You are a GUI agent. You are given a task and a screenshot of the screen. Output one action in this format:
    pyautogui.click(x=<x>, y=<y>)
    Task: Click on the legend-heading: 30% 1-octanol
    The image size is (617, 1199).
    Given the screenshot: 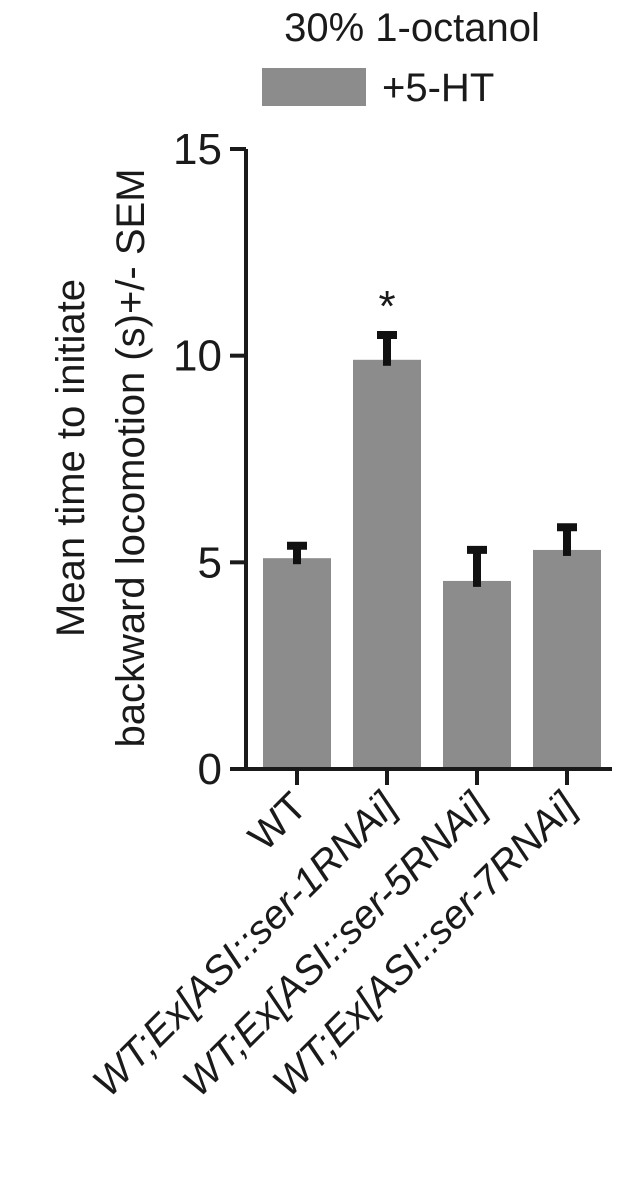 What is the action you would take?
    pyautogui.click(x=412, y=28)
    